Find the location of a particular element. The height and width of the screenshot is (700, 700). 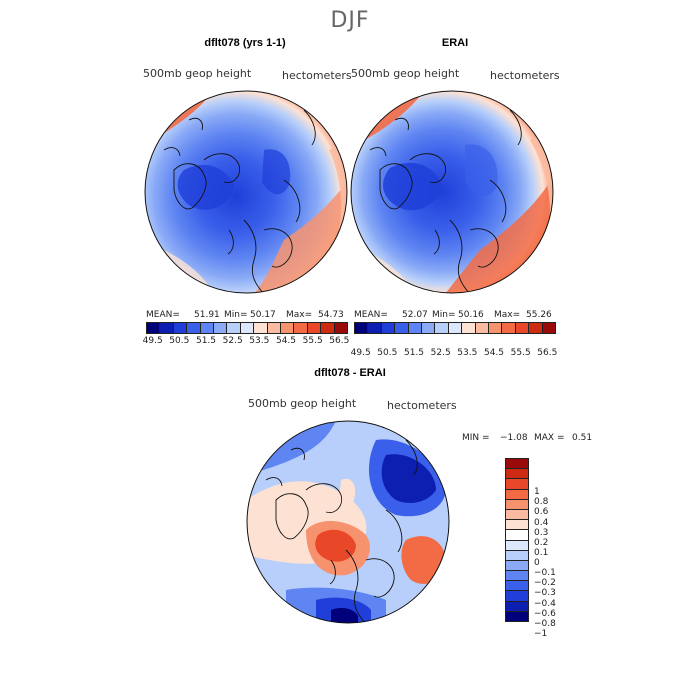

colorbar-tick-label: 0.8 is located at coordinates (541, 502).